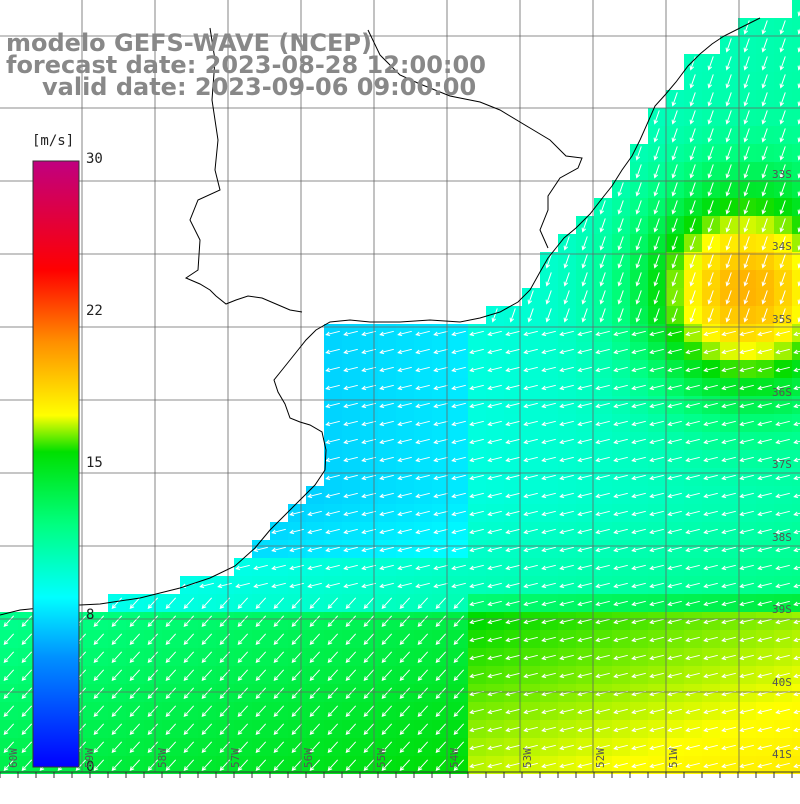 This screenshot has height=804, width=800. I want to click on lon-label: 56W, so click(308, 758).